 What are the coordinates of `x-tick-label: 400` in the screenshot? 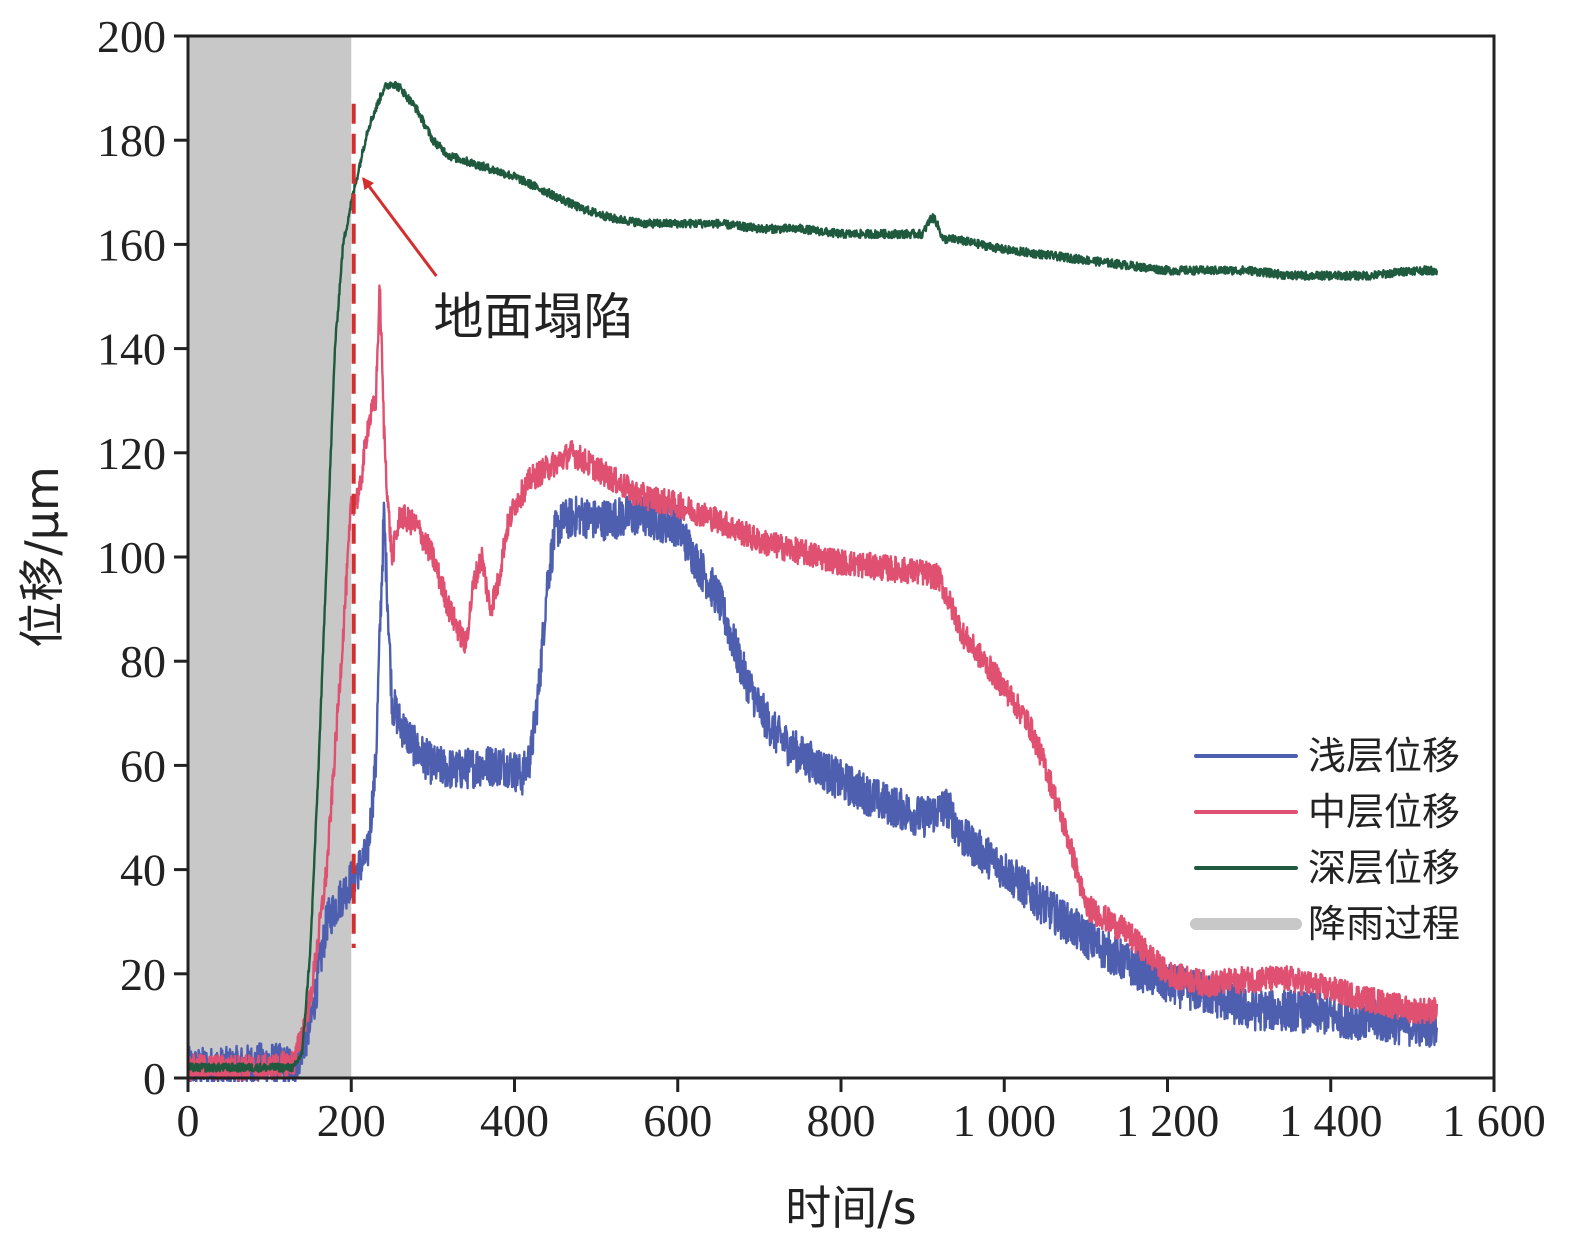 It's located at (514, 1120).